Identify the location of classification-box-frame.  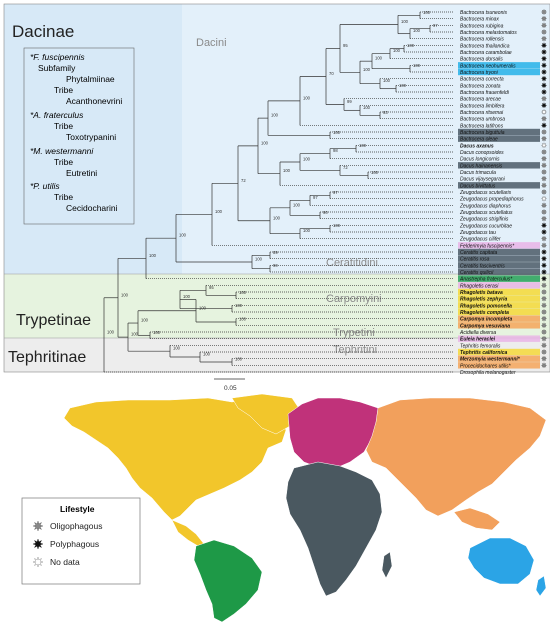
(79, 136).